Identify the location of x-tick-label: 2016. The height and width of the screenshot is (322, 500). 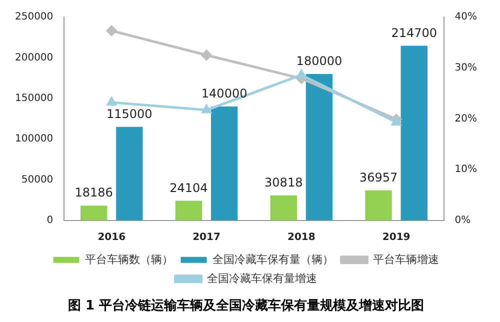
(112, 237).